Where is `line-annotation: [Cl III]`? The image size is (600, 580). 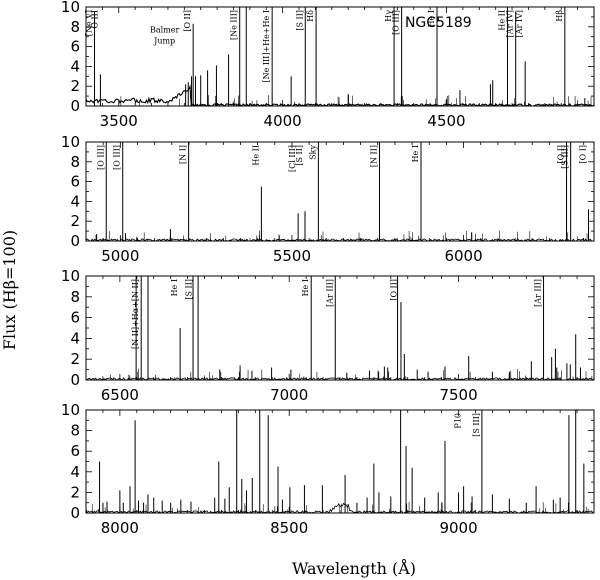 line-annotation: [Cl III] is located at coordinates (292, 158).